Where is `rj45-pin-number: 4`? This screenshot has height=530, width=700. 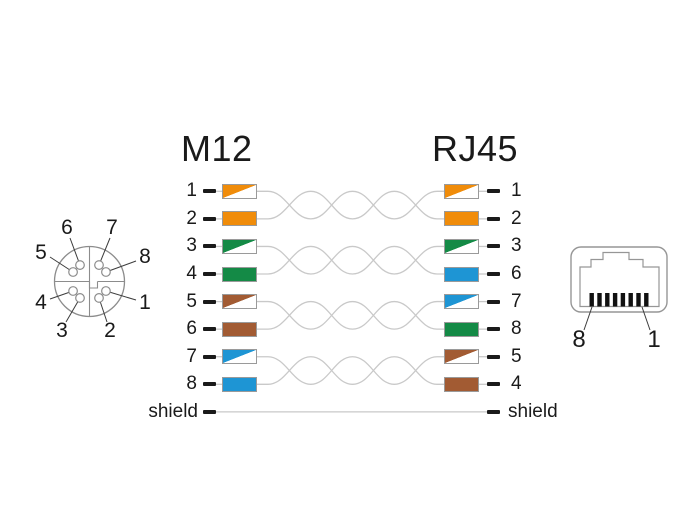 rj45-pin-number: 4 is located at coordinates (516, 384).